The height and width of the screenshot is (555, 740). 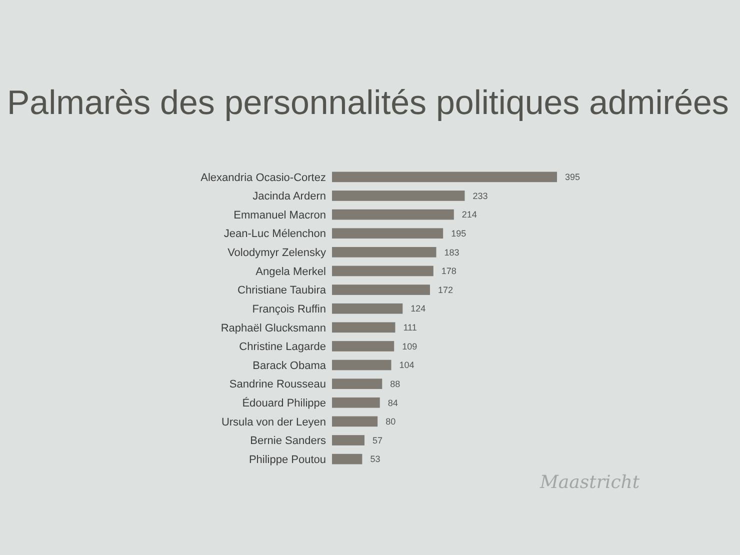 What do you see at coordinates (273, 422) in the screenshot?
I see `y-tick-label: Ursula von der Leyen` at bounding box center [273, 422].